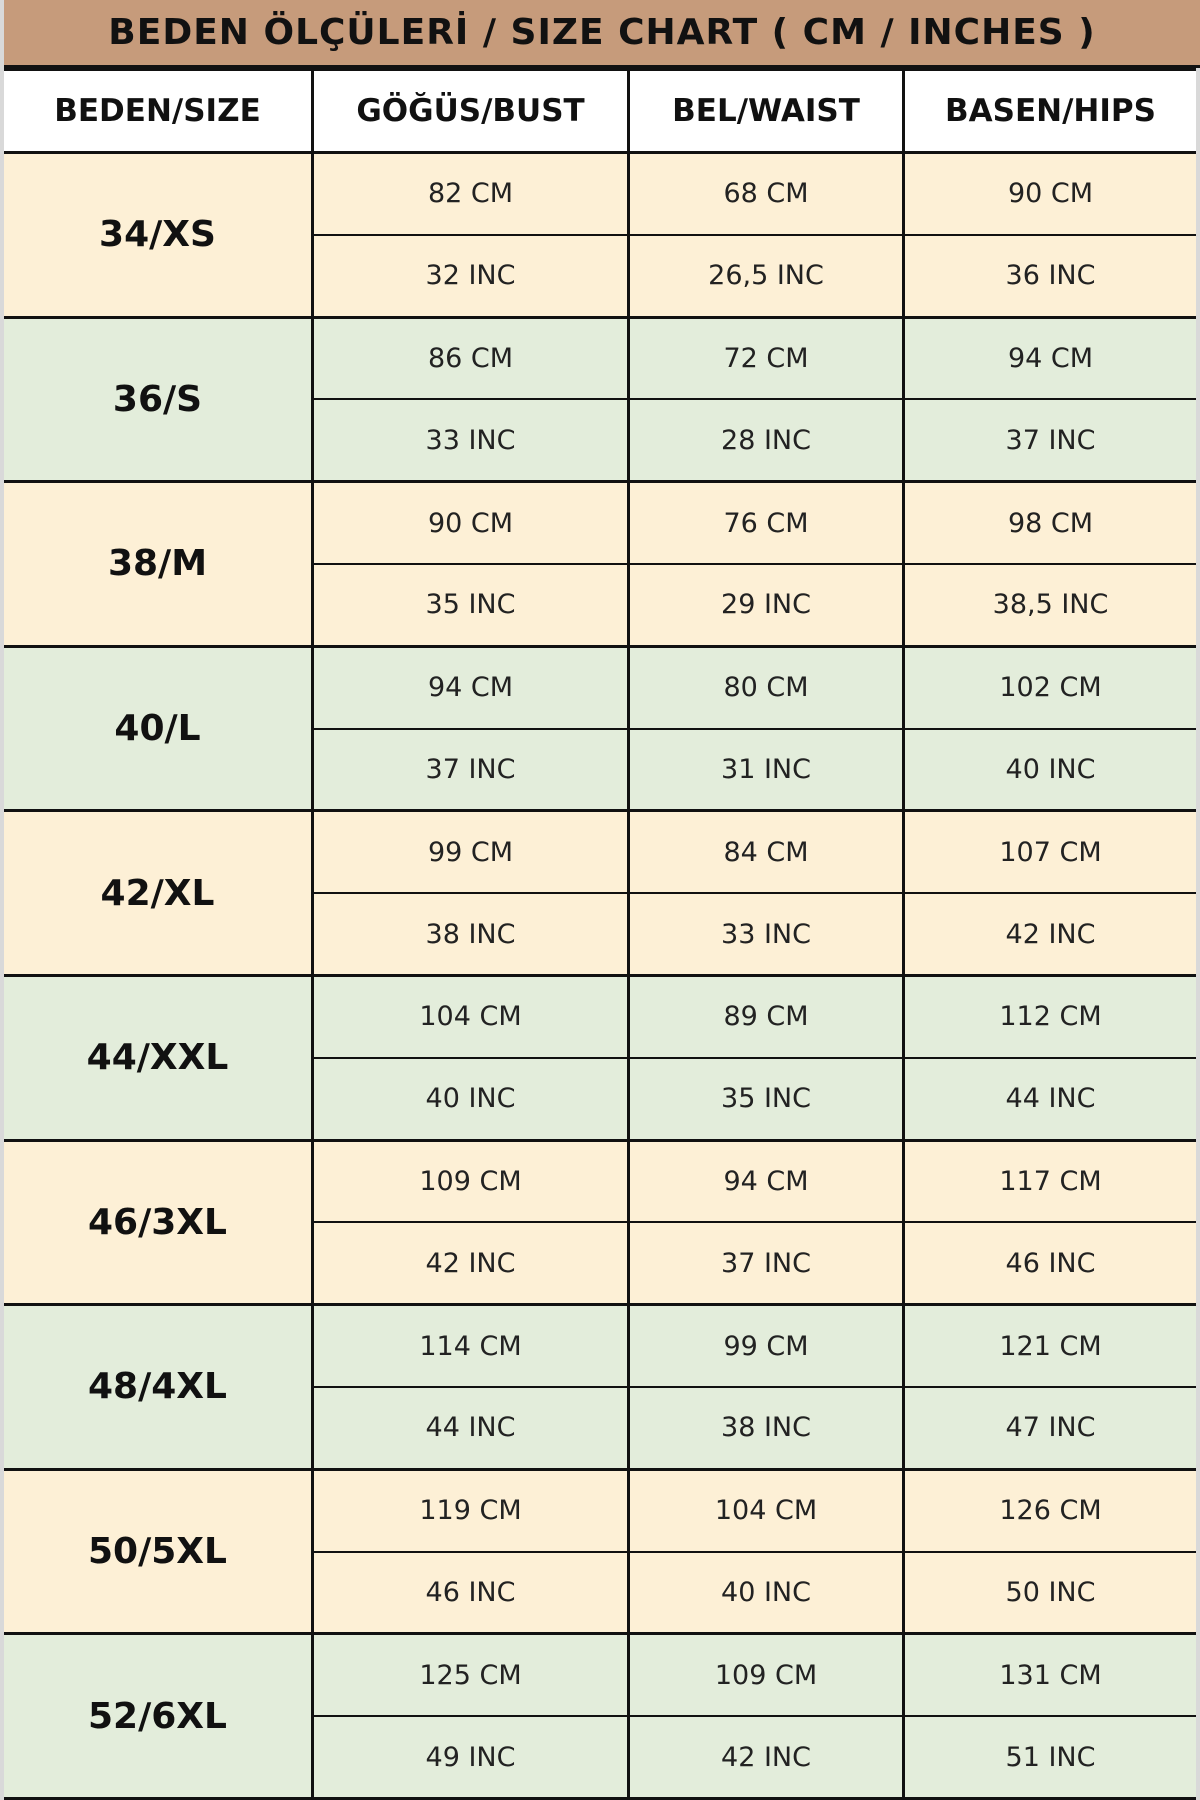 This screenshot has width=1200, height=1800. I want to click on hips-inc-value: 51 INC, so click(1050, 1757).